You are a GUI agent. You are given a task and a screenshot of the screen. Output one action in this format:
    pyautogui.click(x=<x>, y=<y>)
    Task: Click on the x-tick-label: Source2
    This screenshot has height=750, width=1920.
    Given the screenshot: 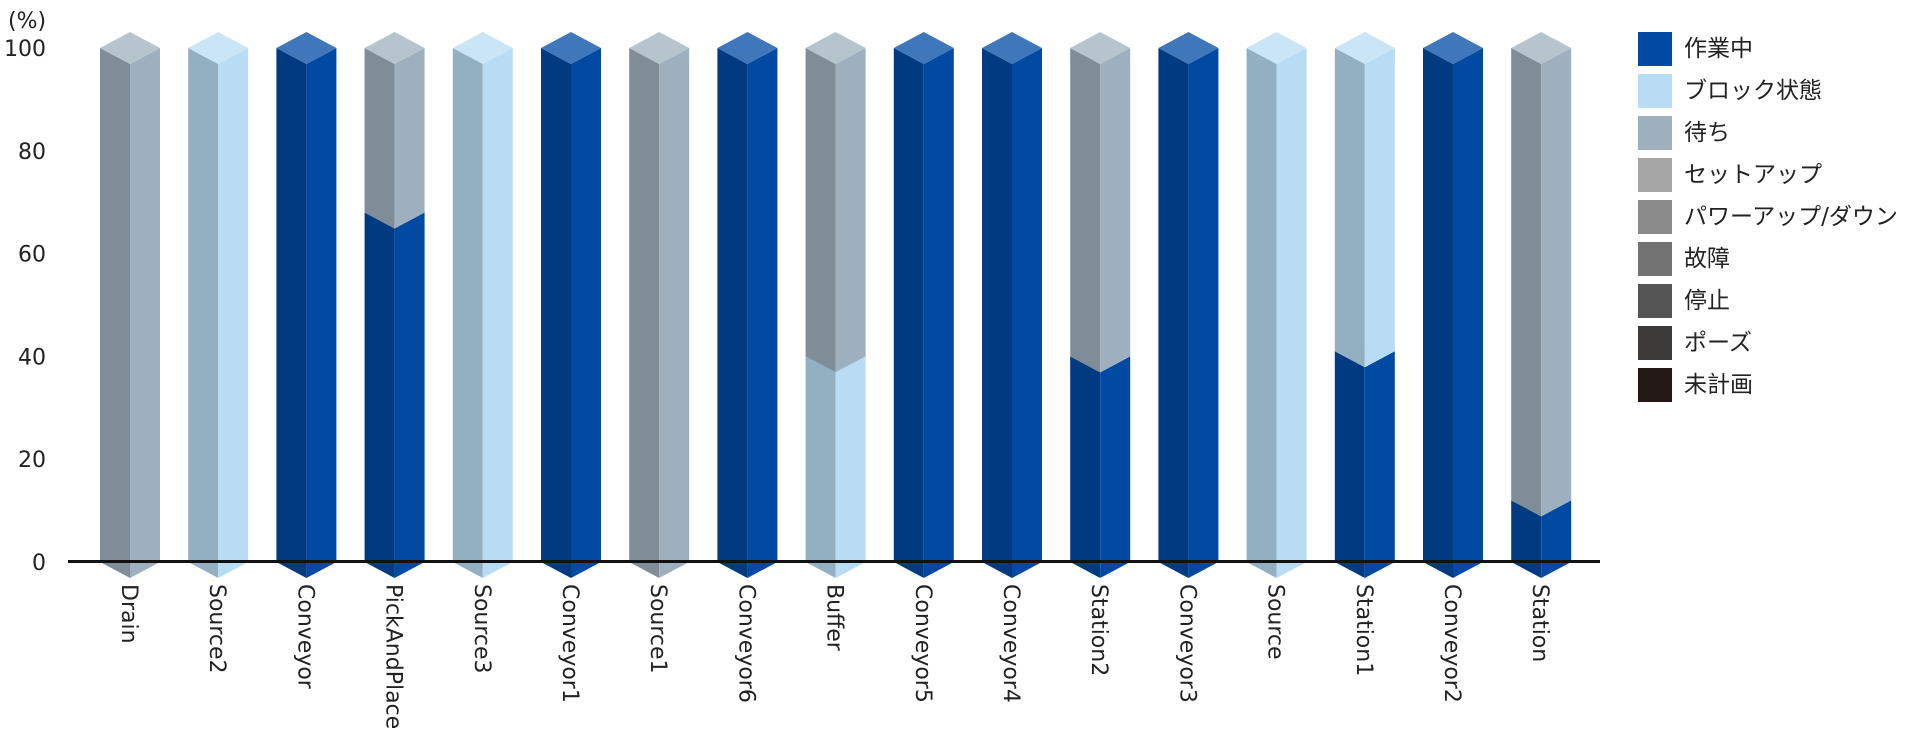 What is the action you would take?
    pyautogui.click(x=216, y=629)
    